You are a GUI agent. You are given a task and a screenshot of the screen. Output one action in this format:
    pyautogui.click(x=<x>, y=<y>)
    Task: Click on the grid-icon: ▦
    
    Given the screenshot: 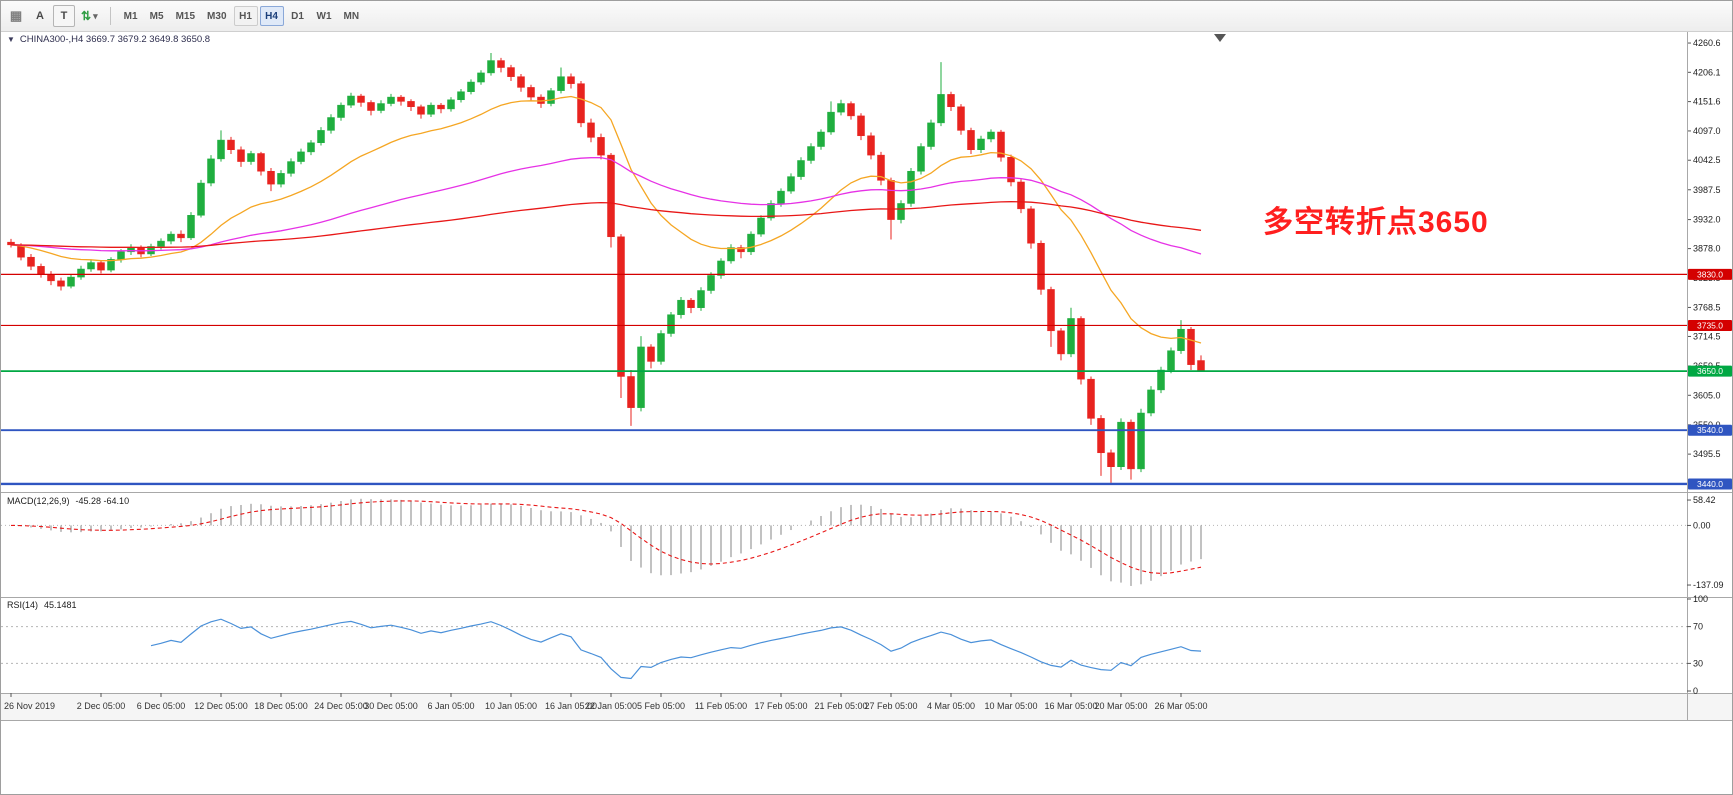 What is the action you would take?
    pyautogui.click(x=16, y=15)
    